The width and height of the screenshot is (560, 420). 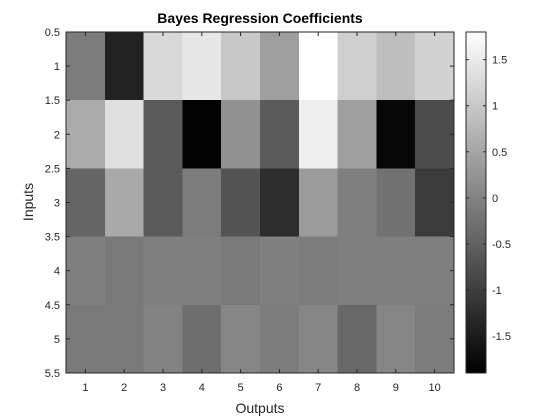 What do you see at coordinates (52, 374) in the screenshot?
I see `y-tick-label: 5.5` at bounding box center [52, 374].